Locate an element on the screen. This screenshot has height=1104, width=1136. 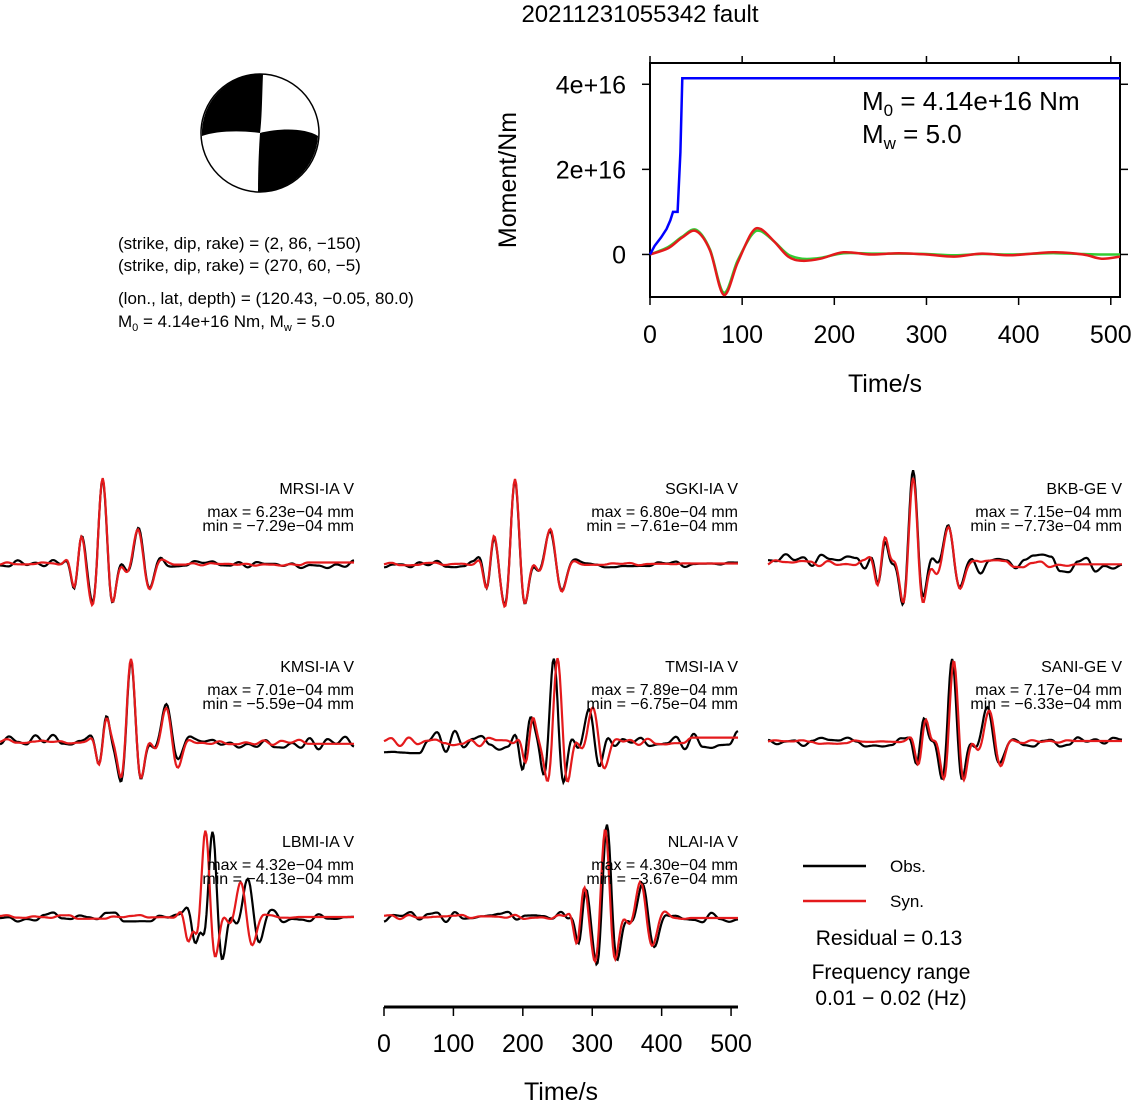
station-name: KMSI-IA V is located at coordinates (317, 667).